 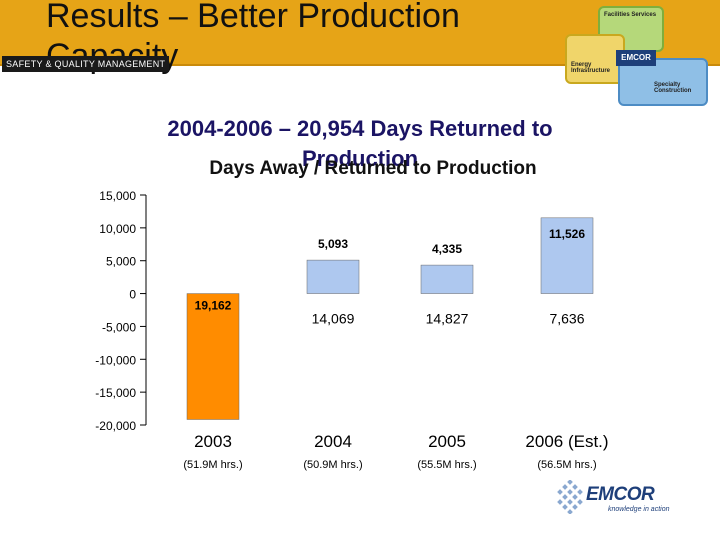 What do you see at coordinates (663, 82) in the screenshot?
I see `logo-specialty-box: Specialty Construction` at bounding box center [663, 82].